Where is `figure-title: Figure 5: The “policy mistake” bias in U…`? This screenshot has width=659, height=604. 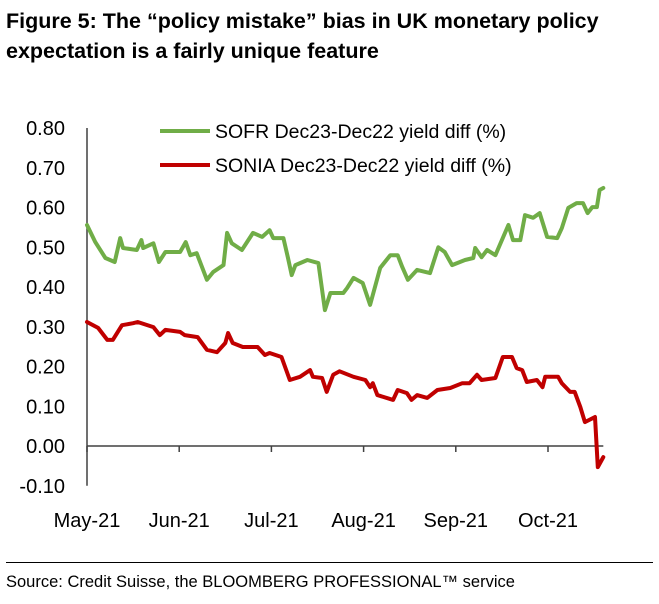 figure-title: Figure 5: The “policy mistake” bias in U… is located at coordinates (302, 36).